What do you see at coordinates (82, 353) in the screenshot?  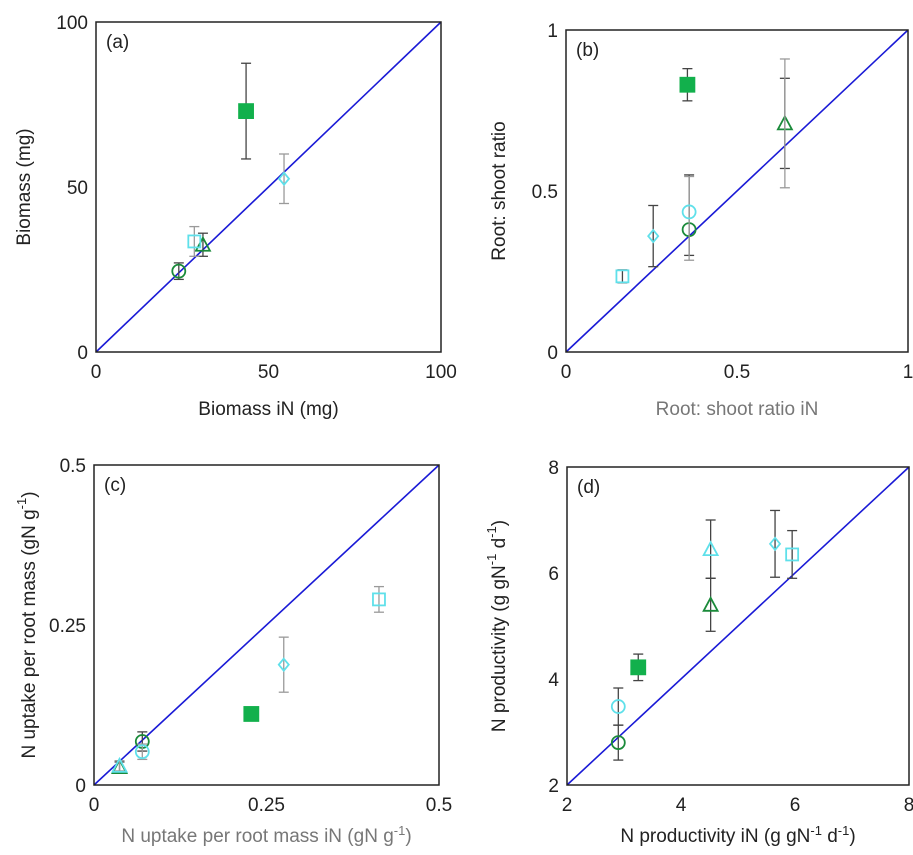 I see `panel-a-y-tick-label: 0` at bounding box center [82, 353].